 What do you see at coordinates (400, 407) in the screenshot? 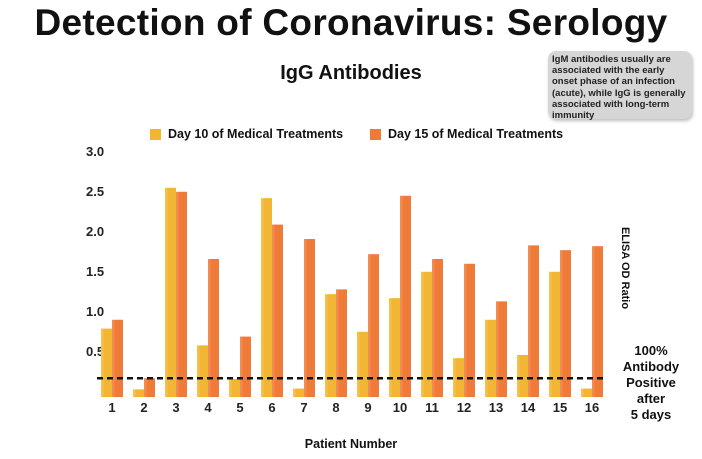
I see `x-tick-label: 10` at bounding box center [400, 407].